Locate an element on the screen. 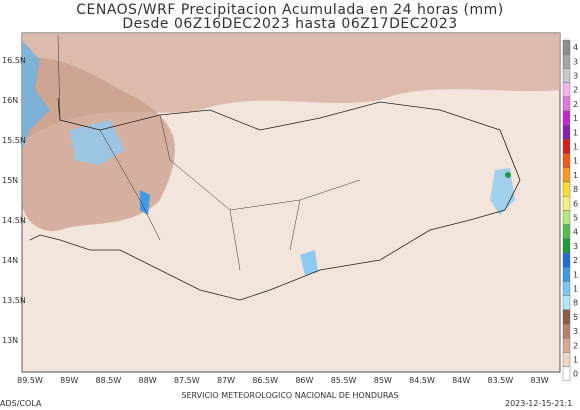  lat-label: 13N is located at coordinates (10, 340).